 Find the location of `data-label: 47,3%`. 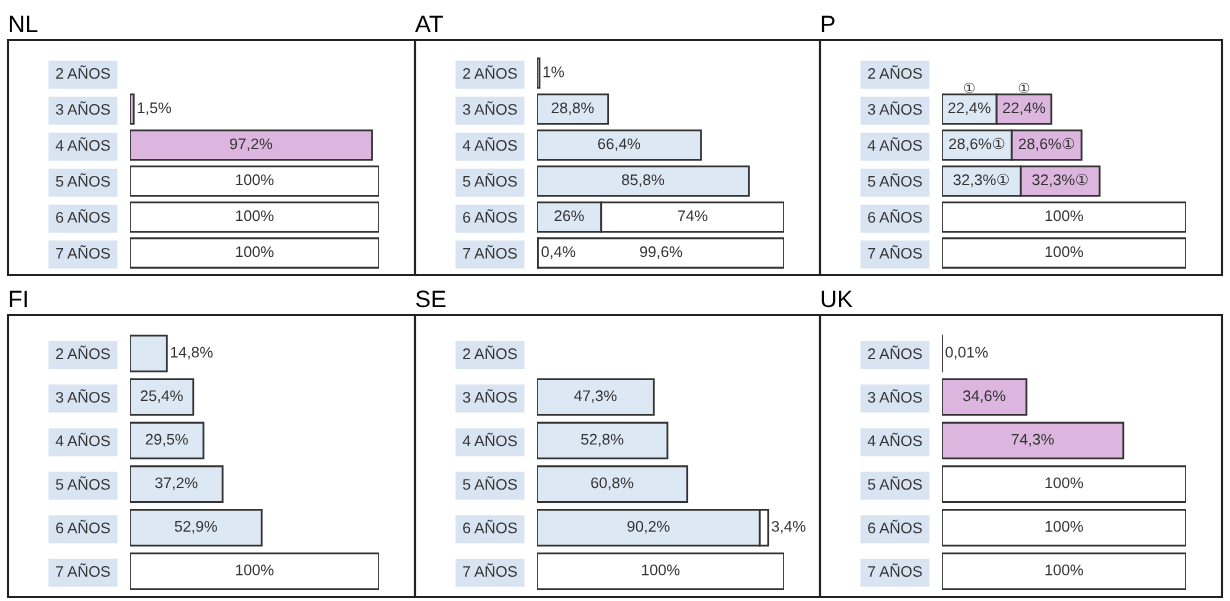

data-label: 47,3% is located at coordinates (595, 396).